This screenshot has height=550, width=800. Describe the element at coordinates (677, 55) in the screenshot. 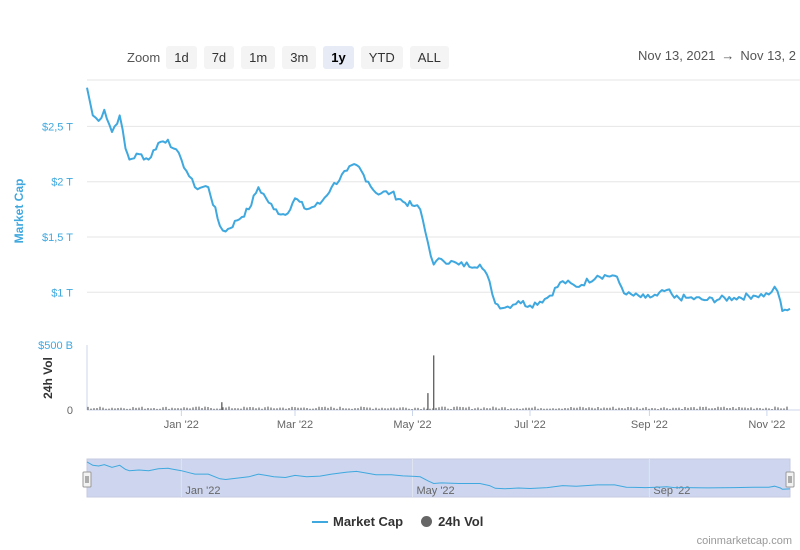

I see `date-range-from: Nov 13, 2021` at that location.